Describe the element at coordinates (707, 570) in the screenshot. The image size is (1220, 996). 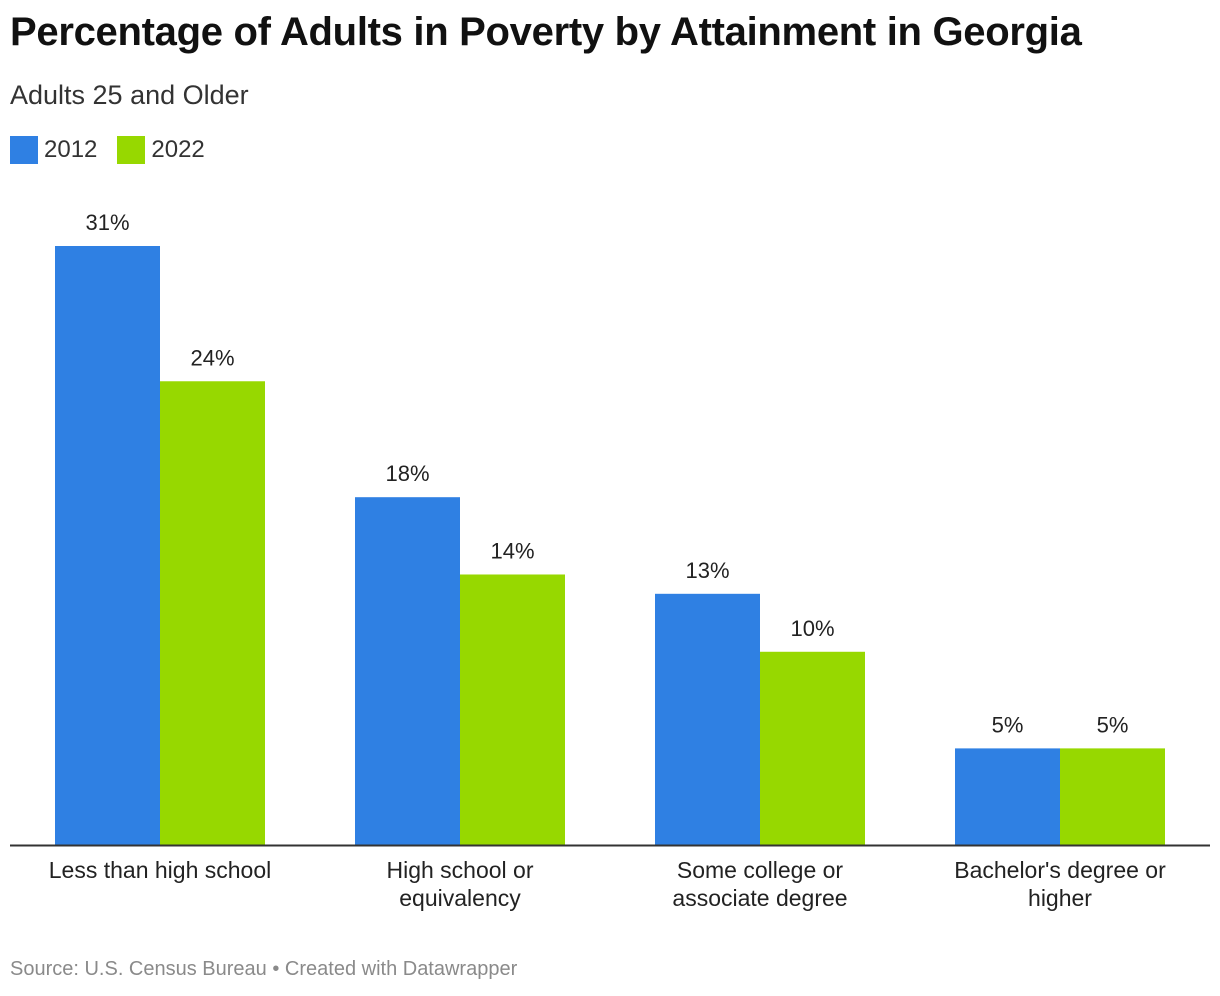
I see `data-label-2012-2: 13%` at that location.